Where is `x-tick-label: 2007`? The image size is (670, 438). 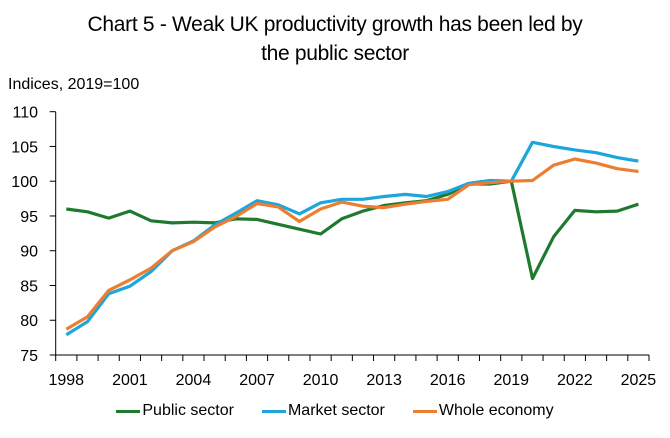 x-tick-label: 2007 is located at coordinates (257, 380).